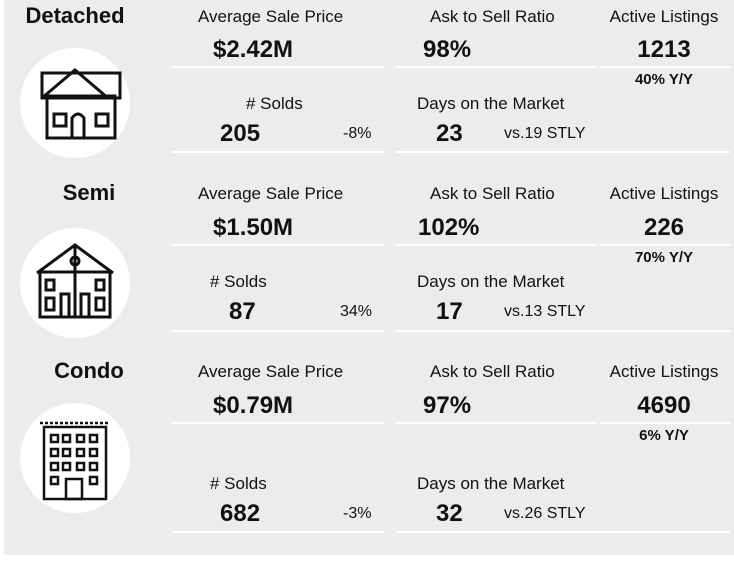 The height and width of the screenshot is (562, 734). I want to click on section-title: Semi, so click(89, 192).